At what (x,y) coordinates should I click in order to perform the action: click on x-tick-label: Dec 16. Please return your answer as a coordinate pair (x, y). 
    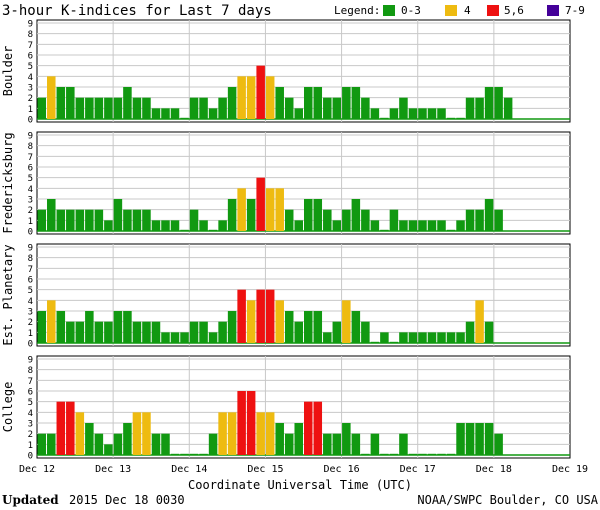
    Looking at the image, I should click on (342, 469).